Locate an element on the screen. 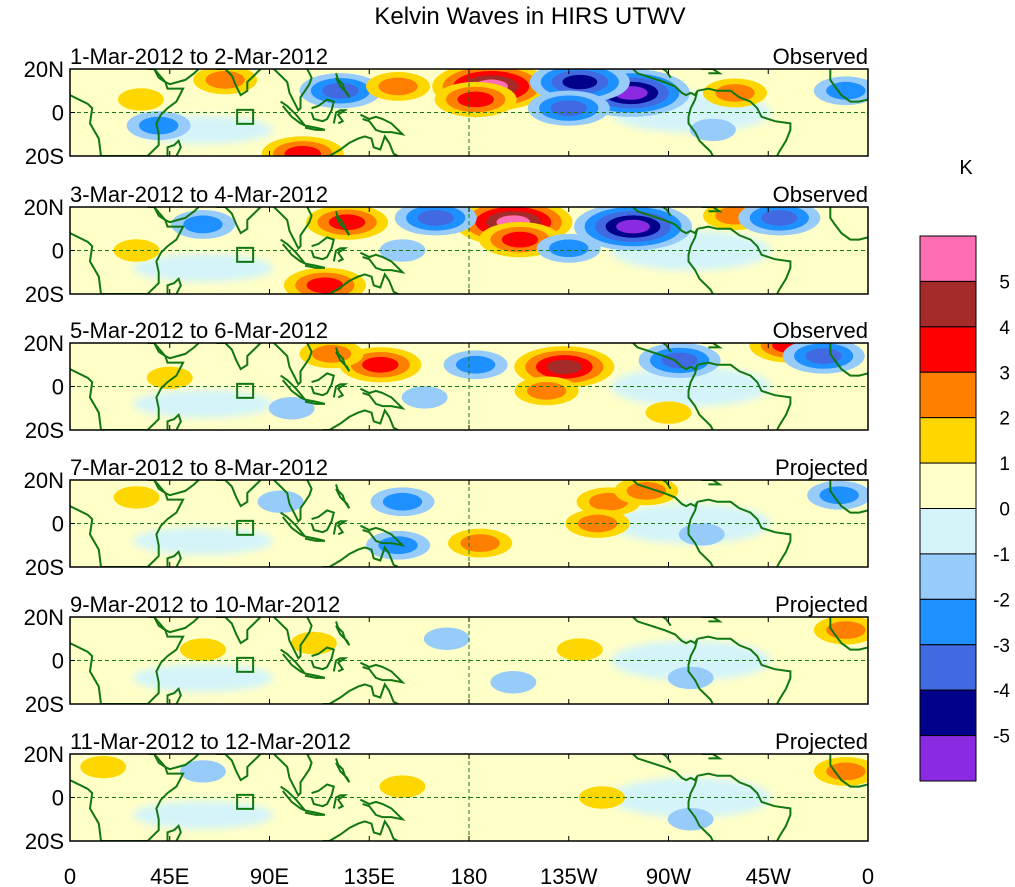 The image size is (1015, 887). panel-period-label: 11-Mar-2012 to 12-Mar-2012 is located at coordinates (210, 741).